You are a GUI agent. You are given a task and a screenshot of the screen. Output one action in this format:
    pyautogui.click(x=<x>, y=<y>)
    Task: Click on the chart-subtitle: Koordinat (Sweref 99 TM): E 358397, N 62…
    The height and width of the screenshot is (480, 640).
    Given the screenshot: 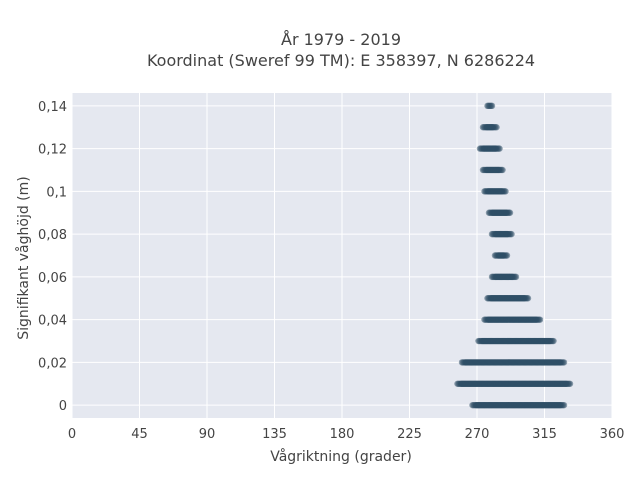 What is the action you would take?
    pyautogui.click(x=341, y=60)
    